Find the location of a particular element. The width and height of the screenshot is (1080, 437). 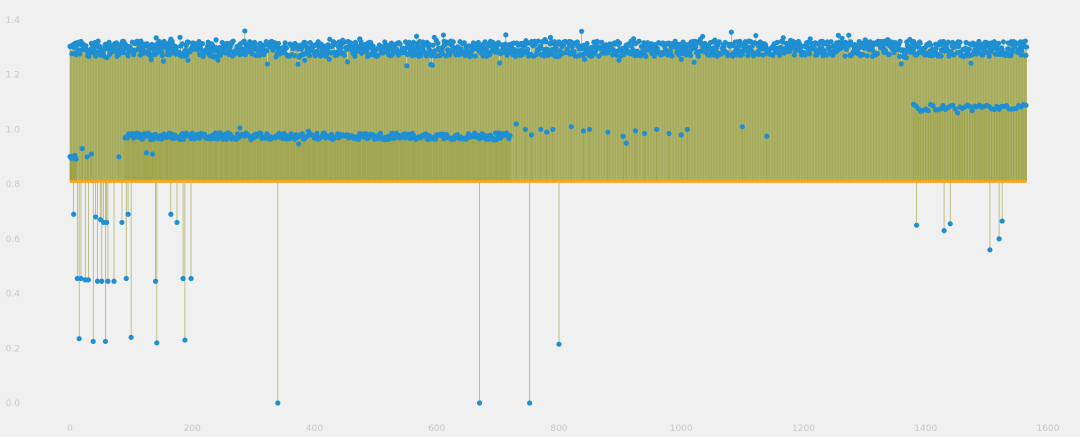

x-tick-label: 0 is located at coordinates (70, 429).